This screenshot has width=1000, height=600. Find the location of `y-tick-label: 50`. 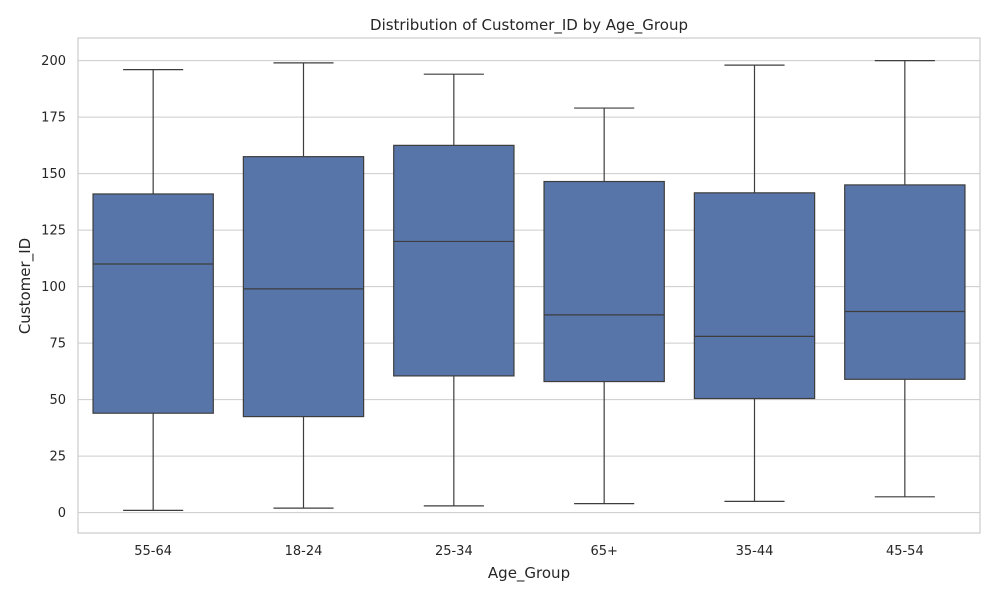

y-tick-label: 50 is located at coordinates (57, 400).